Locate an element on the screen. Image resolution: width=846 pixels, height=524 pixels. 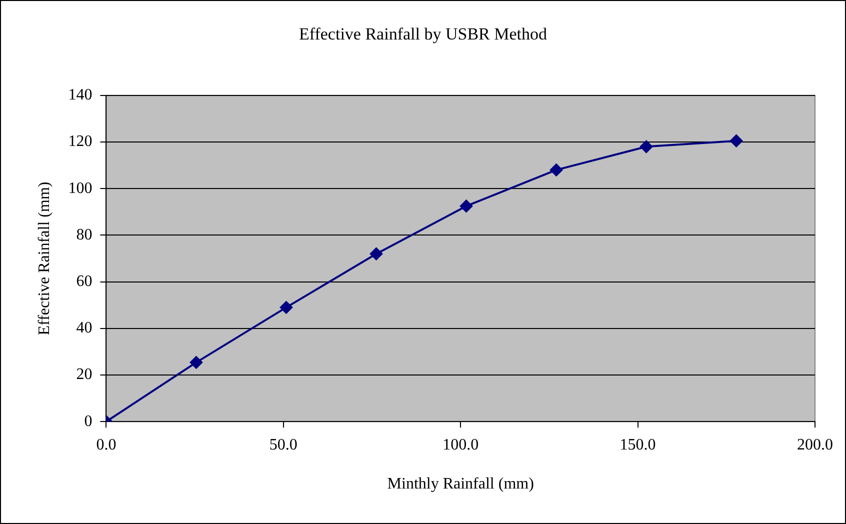
x-tick-label: 100.0 is located at coordinates (460, 445).